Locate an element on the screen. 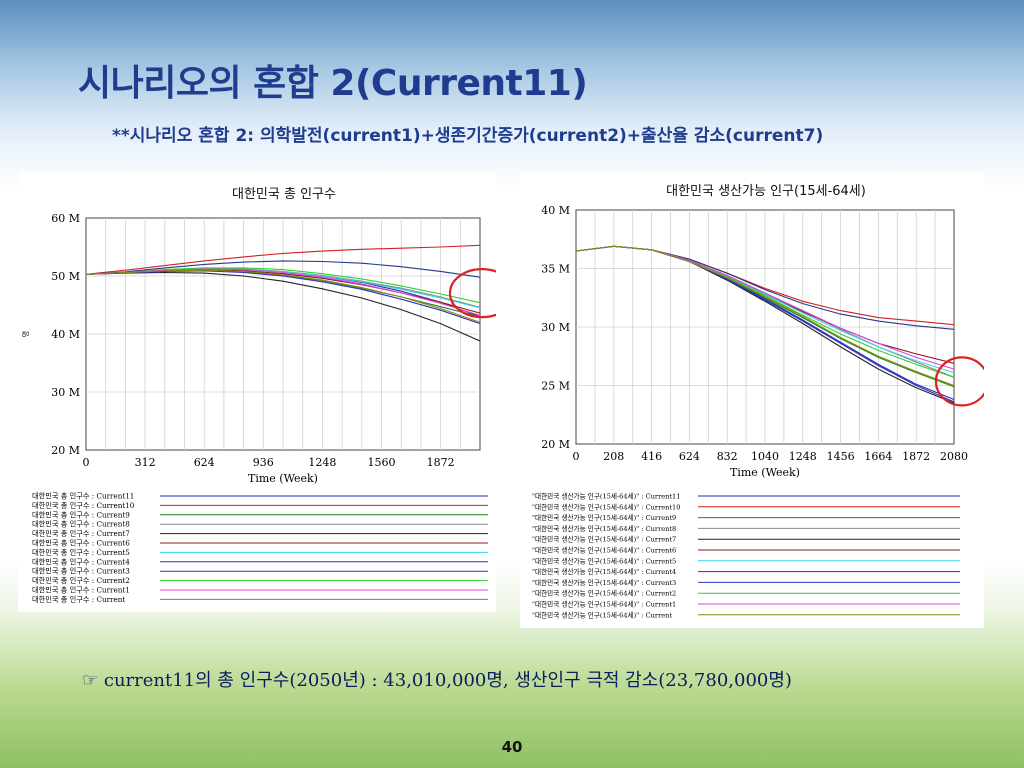 The height and width of the screenshot is (768, 1024). y-tick-label: 25 M is located at coordinates (555, 386).